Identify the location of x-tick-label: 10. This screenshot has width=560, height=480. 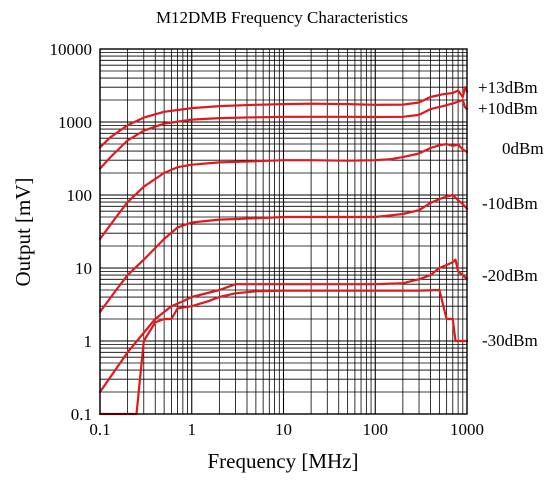
(283, 429).